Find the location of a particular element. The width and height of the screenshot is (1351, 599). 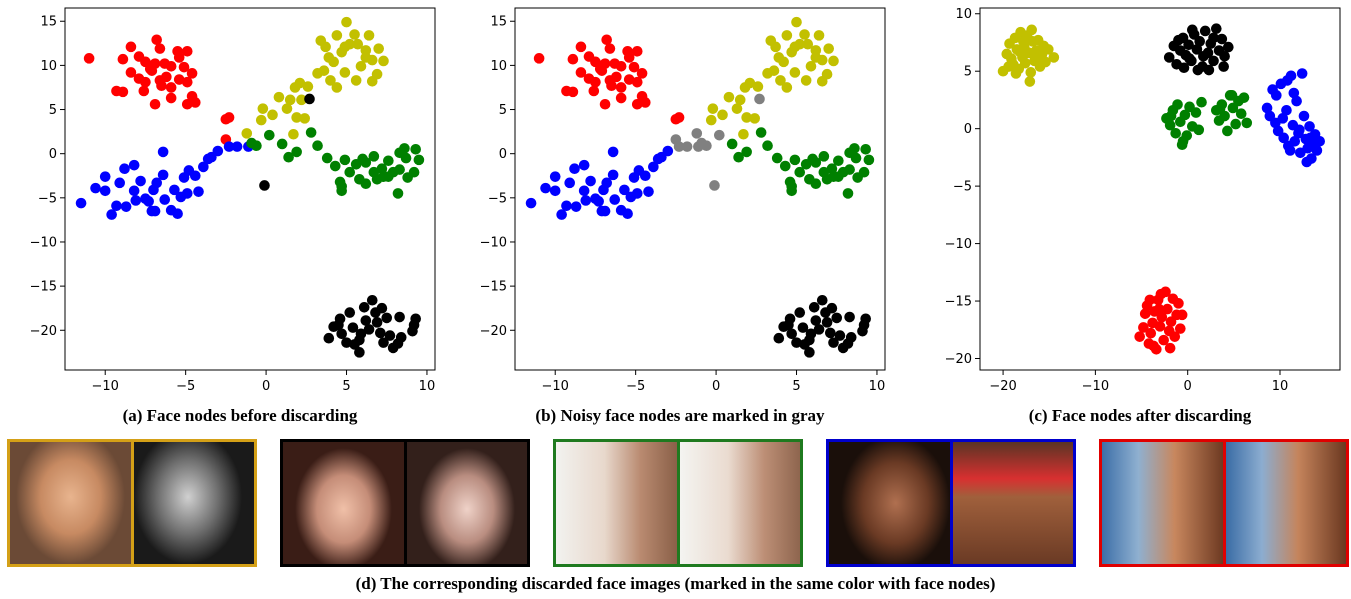

x-tick-label: 0 is located at coordinates (266, 386).